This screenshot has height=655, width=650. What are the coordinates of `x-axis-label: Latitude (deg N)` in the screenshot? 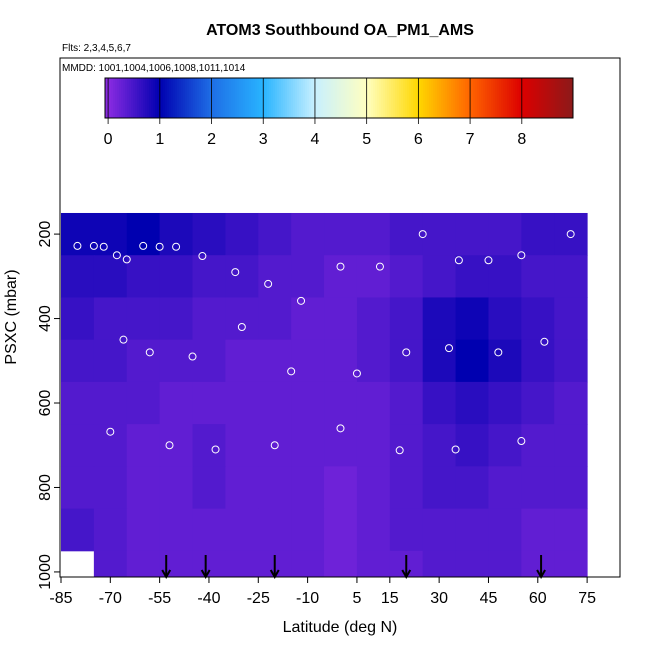 It's located at (340, 627).